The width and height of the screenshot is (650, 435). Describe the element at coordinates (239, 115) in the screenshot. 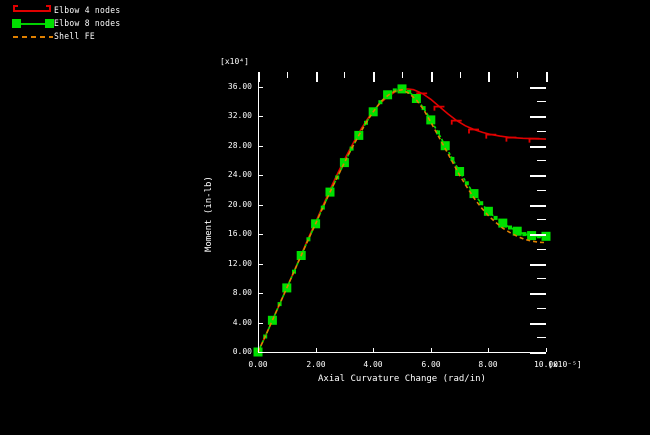

I see `y-tick-label-8: 32.00` at that location.